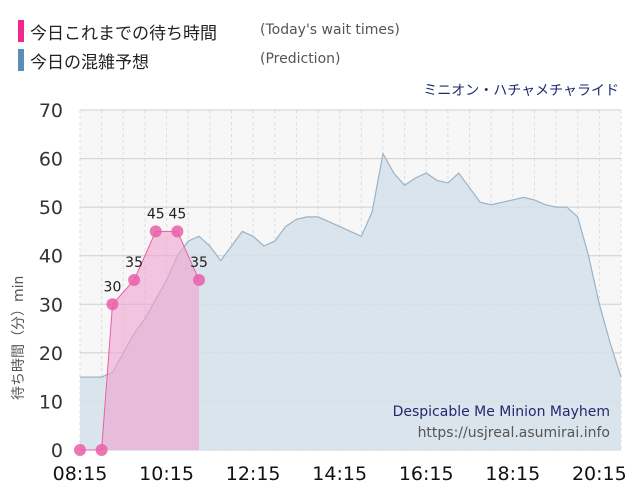 The image size is (640, 500). I want to click on source-url: https://usjreal.asumirai.info, so click(514, 433).